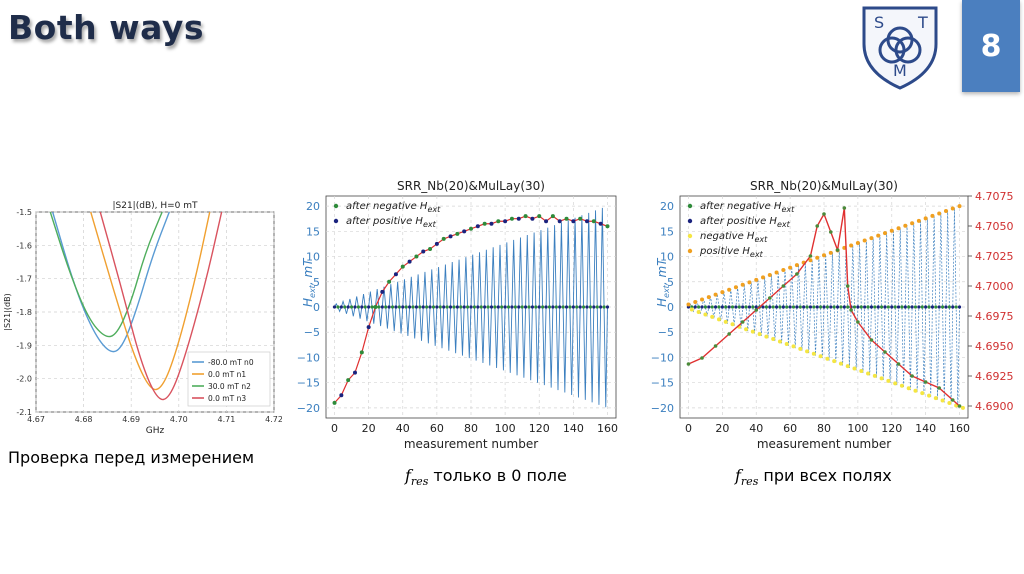  What do you see at coordinates (667, 206) in the screenshot?
I see `y-tick-label: 20` at bounding box center [667, 206].